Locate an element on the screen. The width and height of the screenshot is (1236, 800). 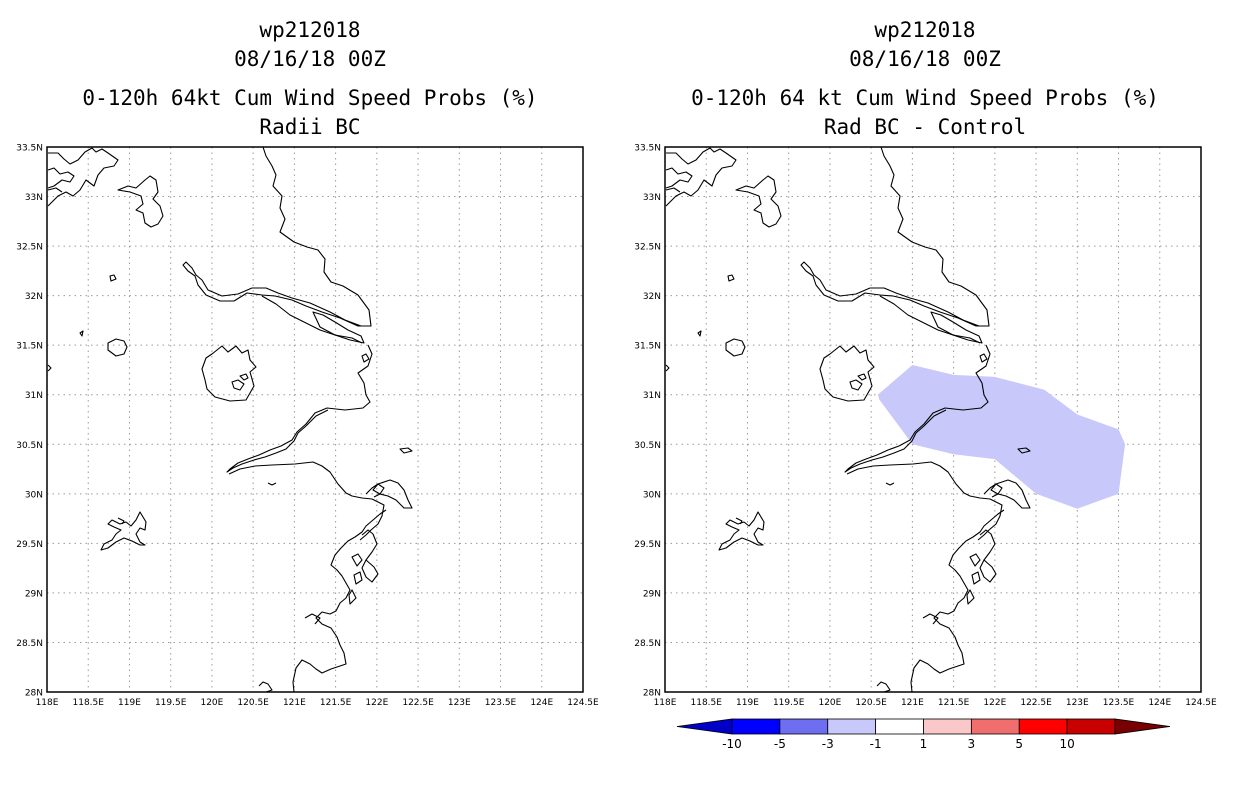
lon-tick-label: 124E is located at coordinates (541, 703).